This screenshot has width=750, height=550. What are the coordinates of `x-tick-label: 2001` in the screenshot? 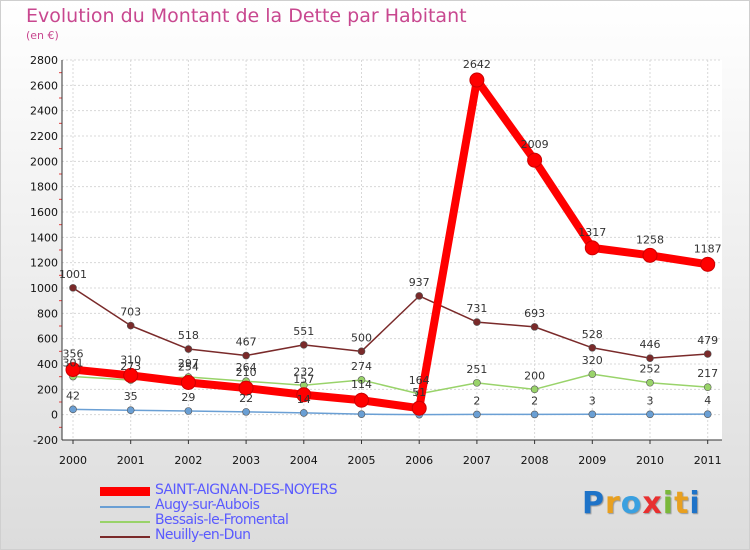 It's located at (131, 460).